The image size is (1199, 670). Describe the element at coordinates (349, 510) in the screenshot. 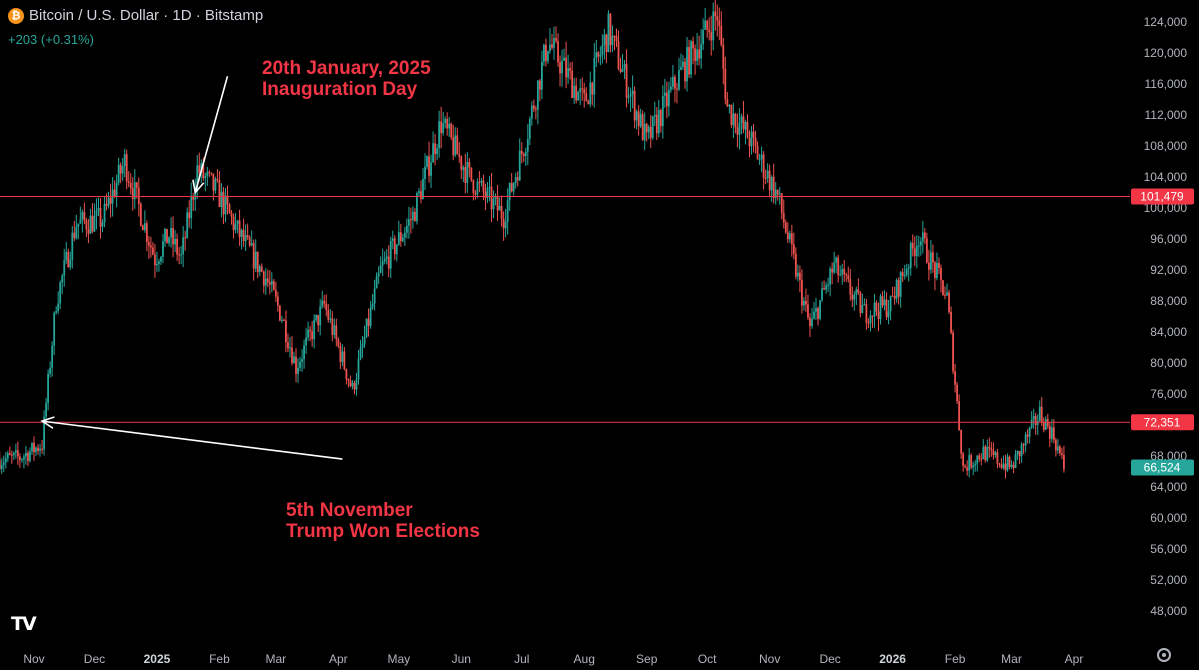

I see `annotation-election-line1: 5th November` at that location.